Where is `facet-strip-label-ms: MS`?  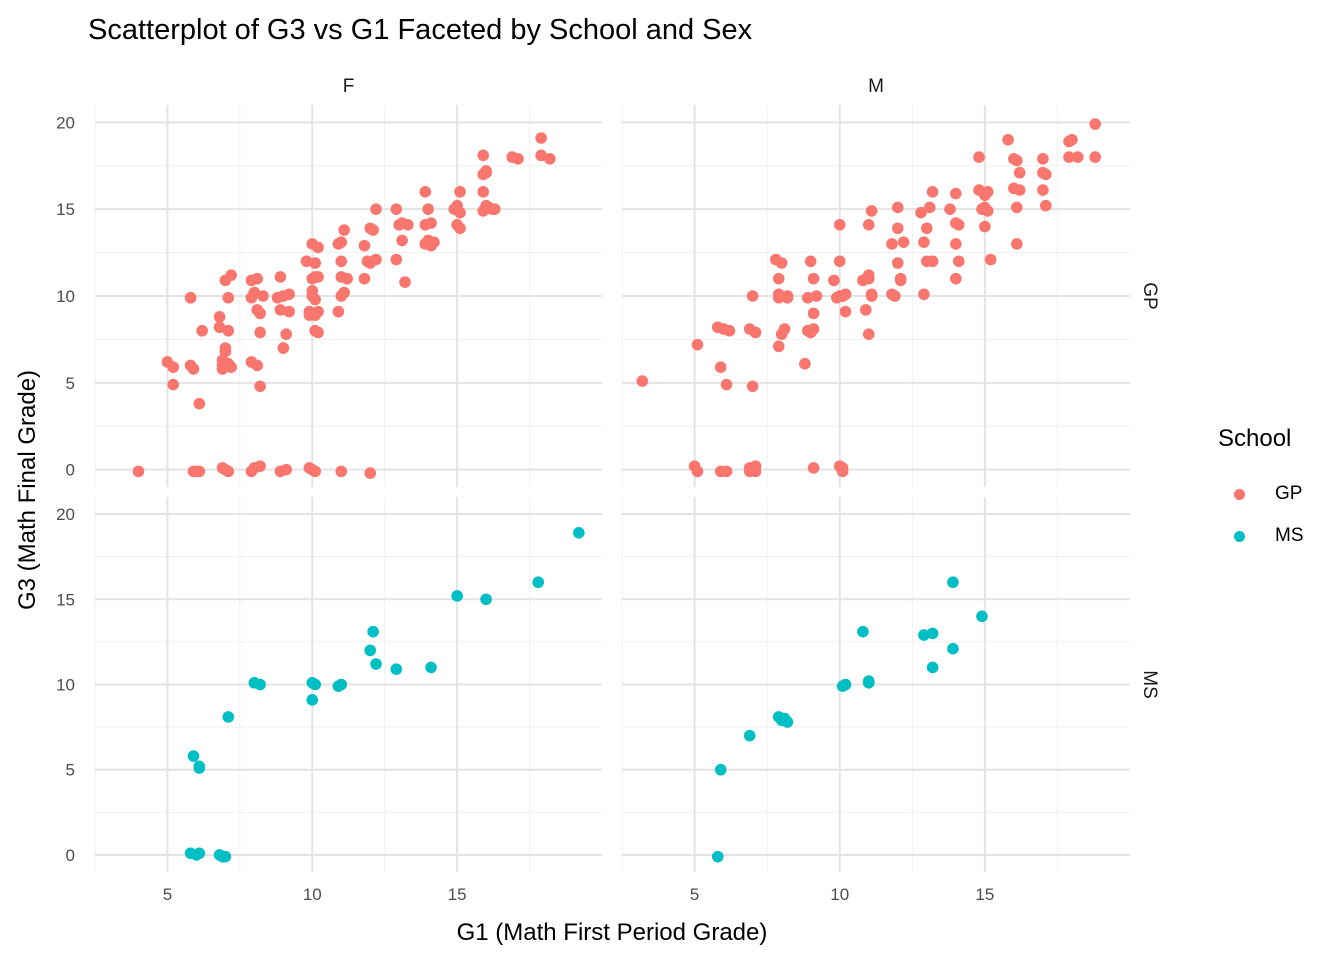 facet-strip-label-ms: MS is located at coordinates (1149, 684).